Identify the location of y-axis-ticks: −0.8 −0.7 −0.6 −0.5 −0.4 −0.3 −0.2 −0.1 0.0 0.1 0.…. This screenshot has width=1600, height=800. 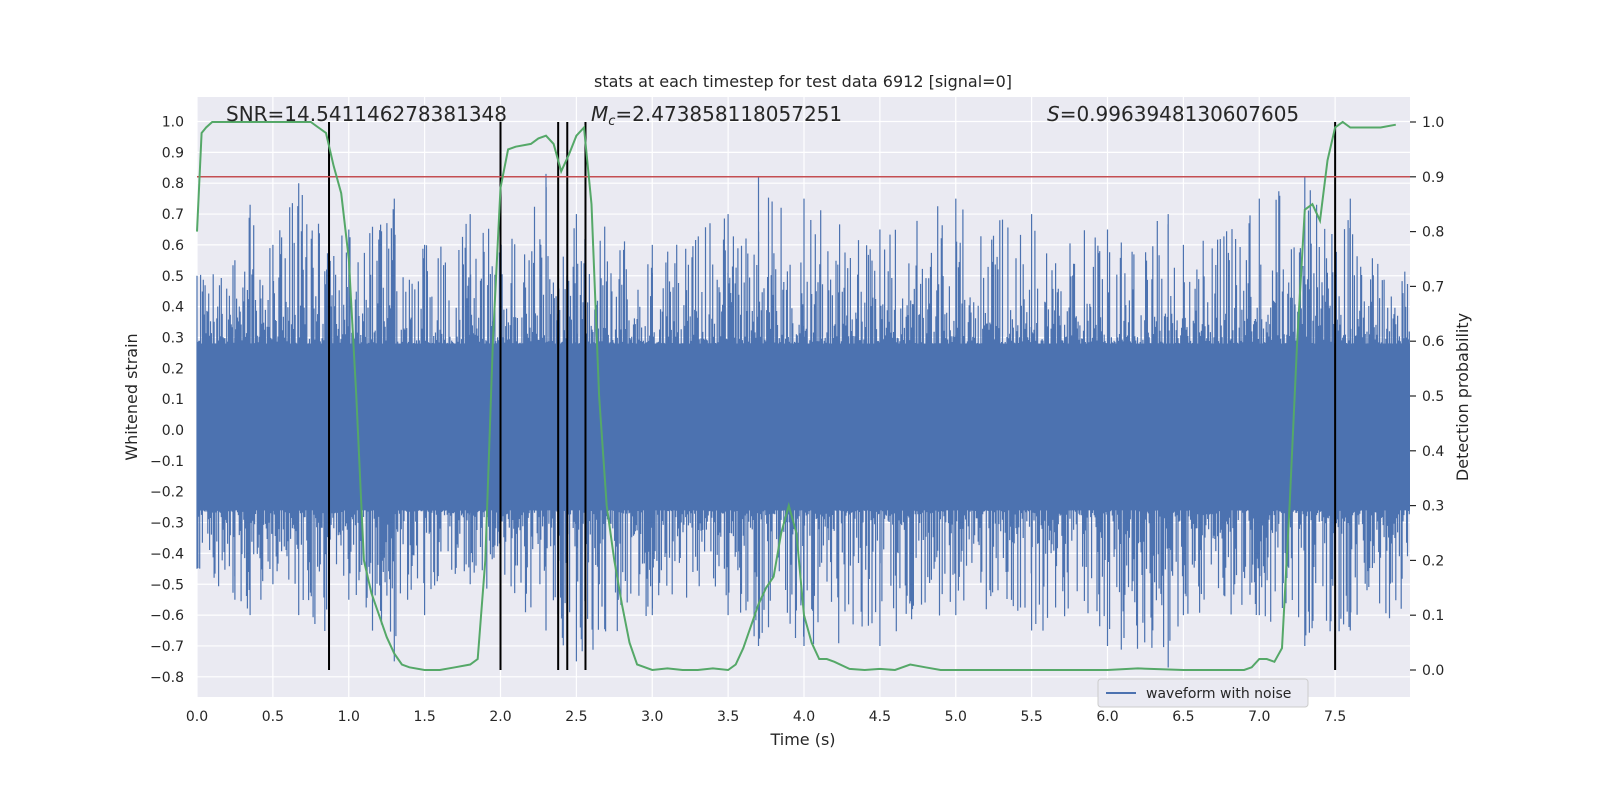
(167, 400).